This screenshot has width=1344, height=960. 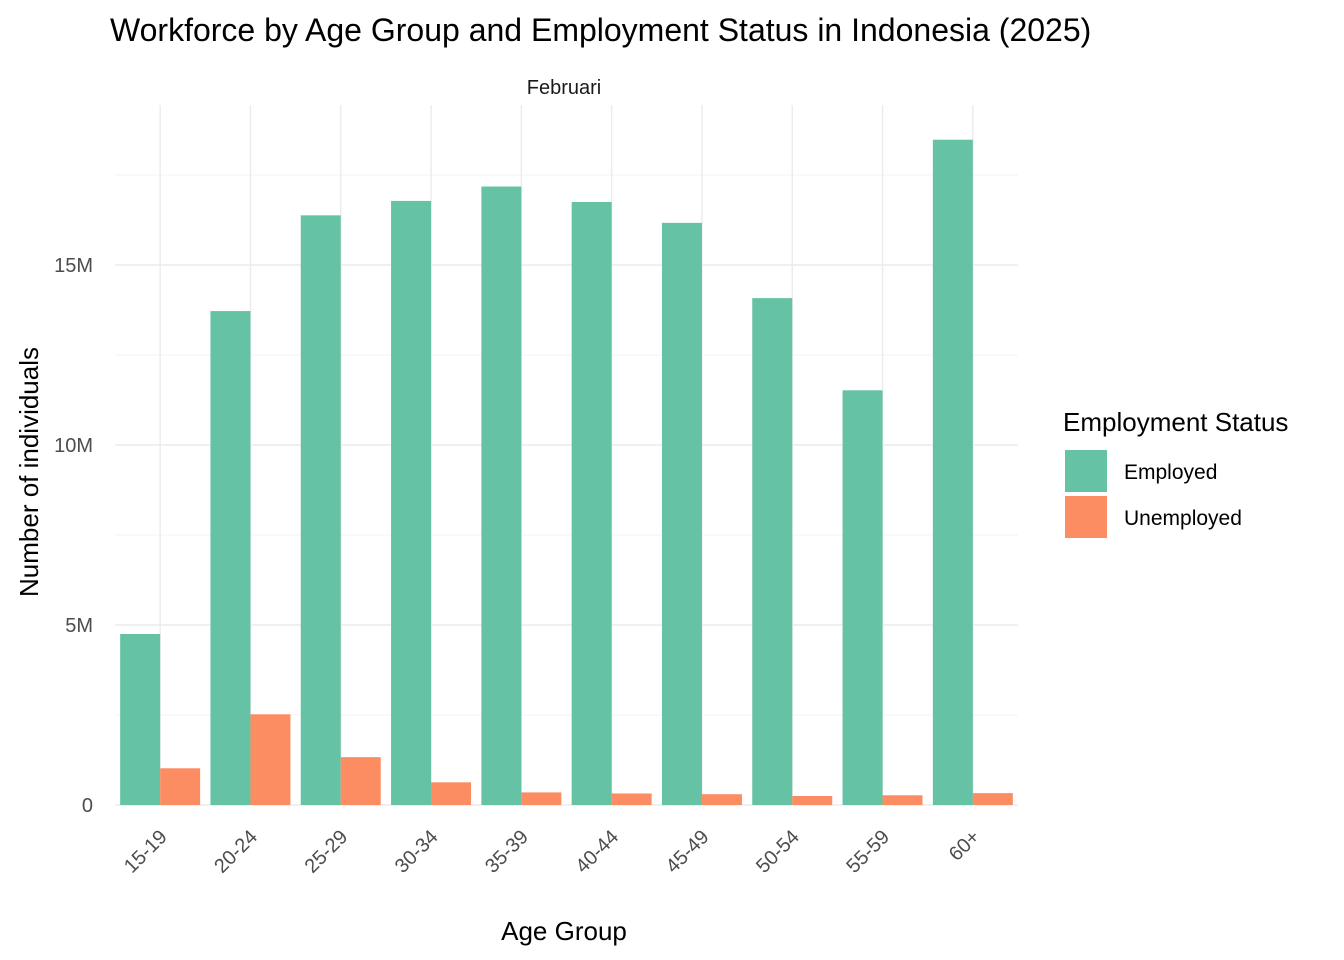 What do you see at coordinates (868, 852) in the screenshot?
I see `x-tick-label: 55-59` at bounding box center [868, 852].